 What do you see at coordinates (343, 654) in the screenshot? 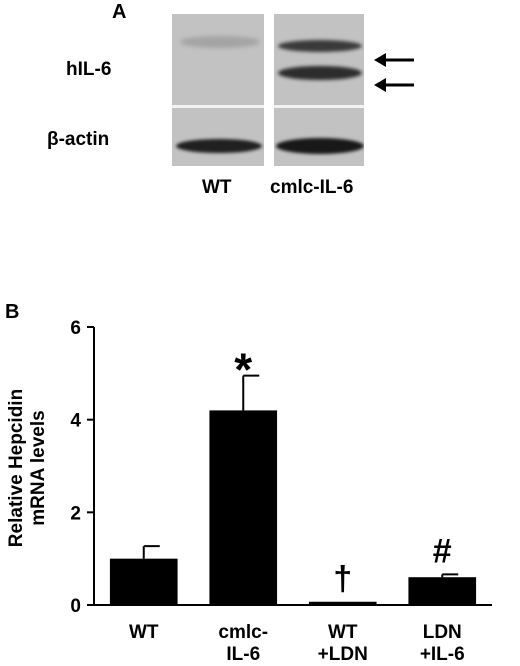
I see `x-tick-label-2-line2: +LDN` at bounding box center [343, 654].